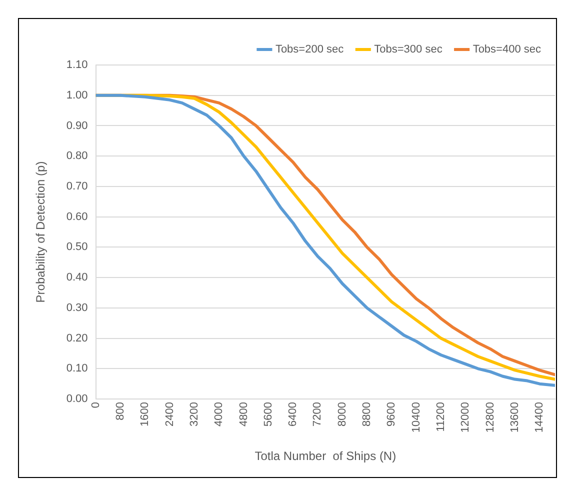  I want to click on x-tick-label: 6400, so click(293, 414).